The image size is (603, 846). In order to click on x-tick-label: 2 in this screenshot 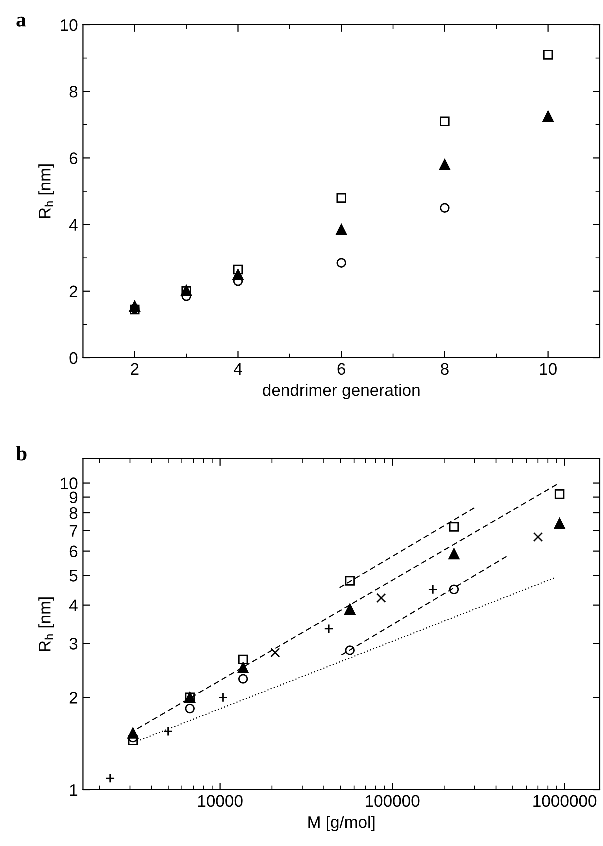, I will do `click(135, 369)`.